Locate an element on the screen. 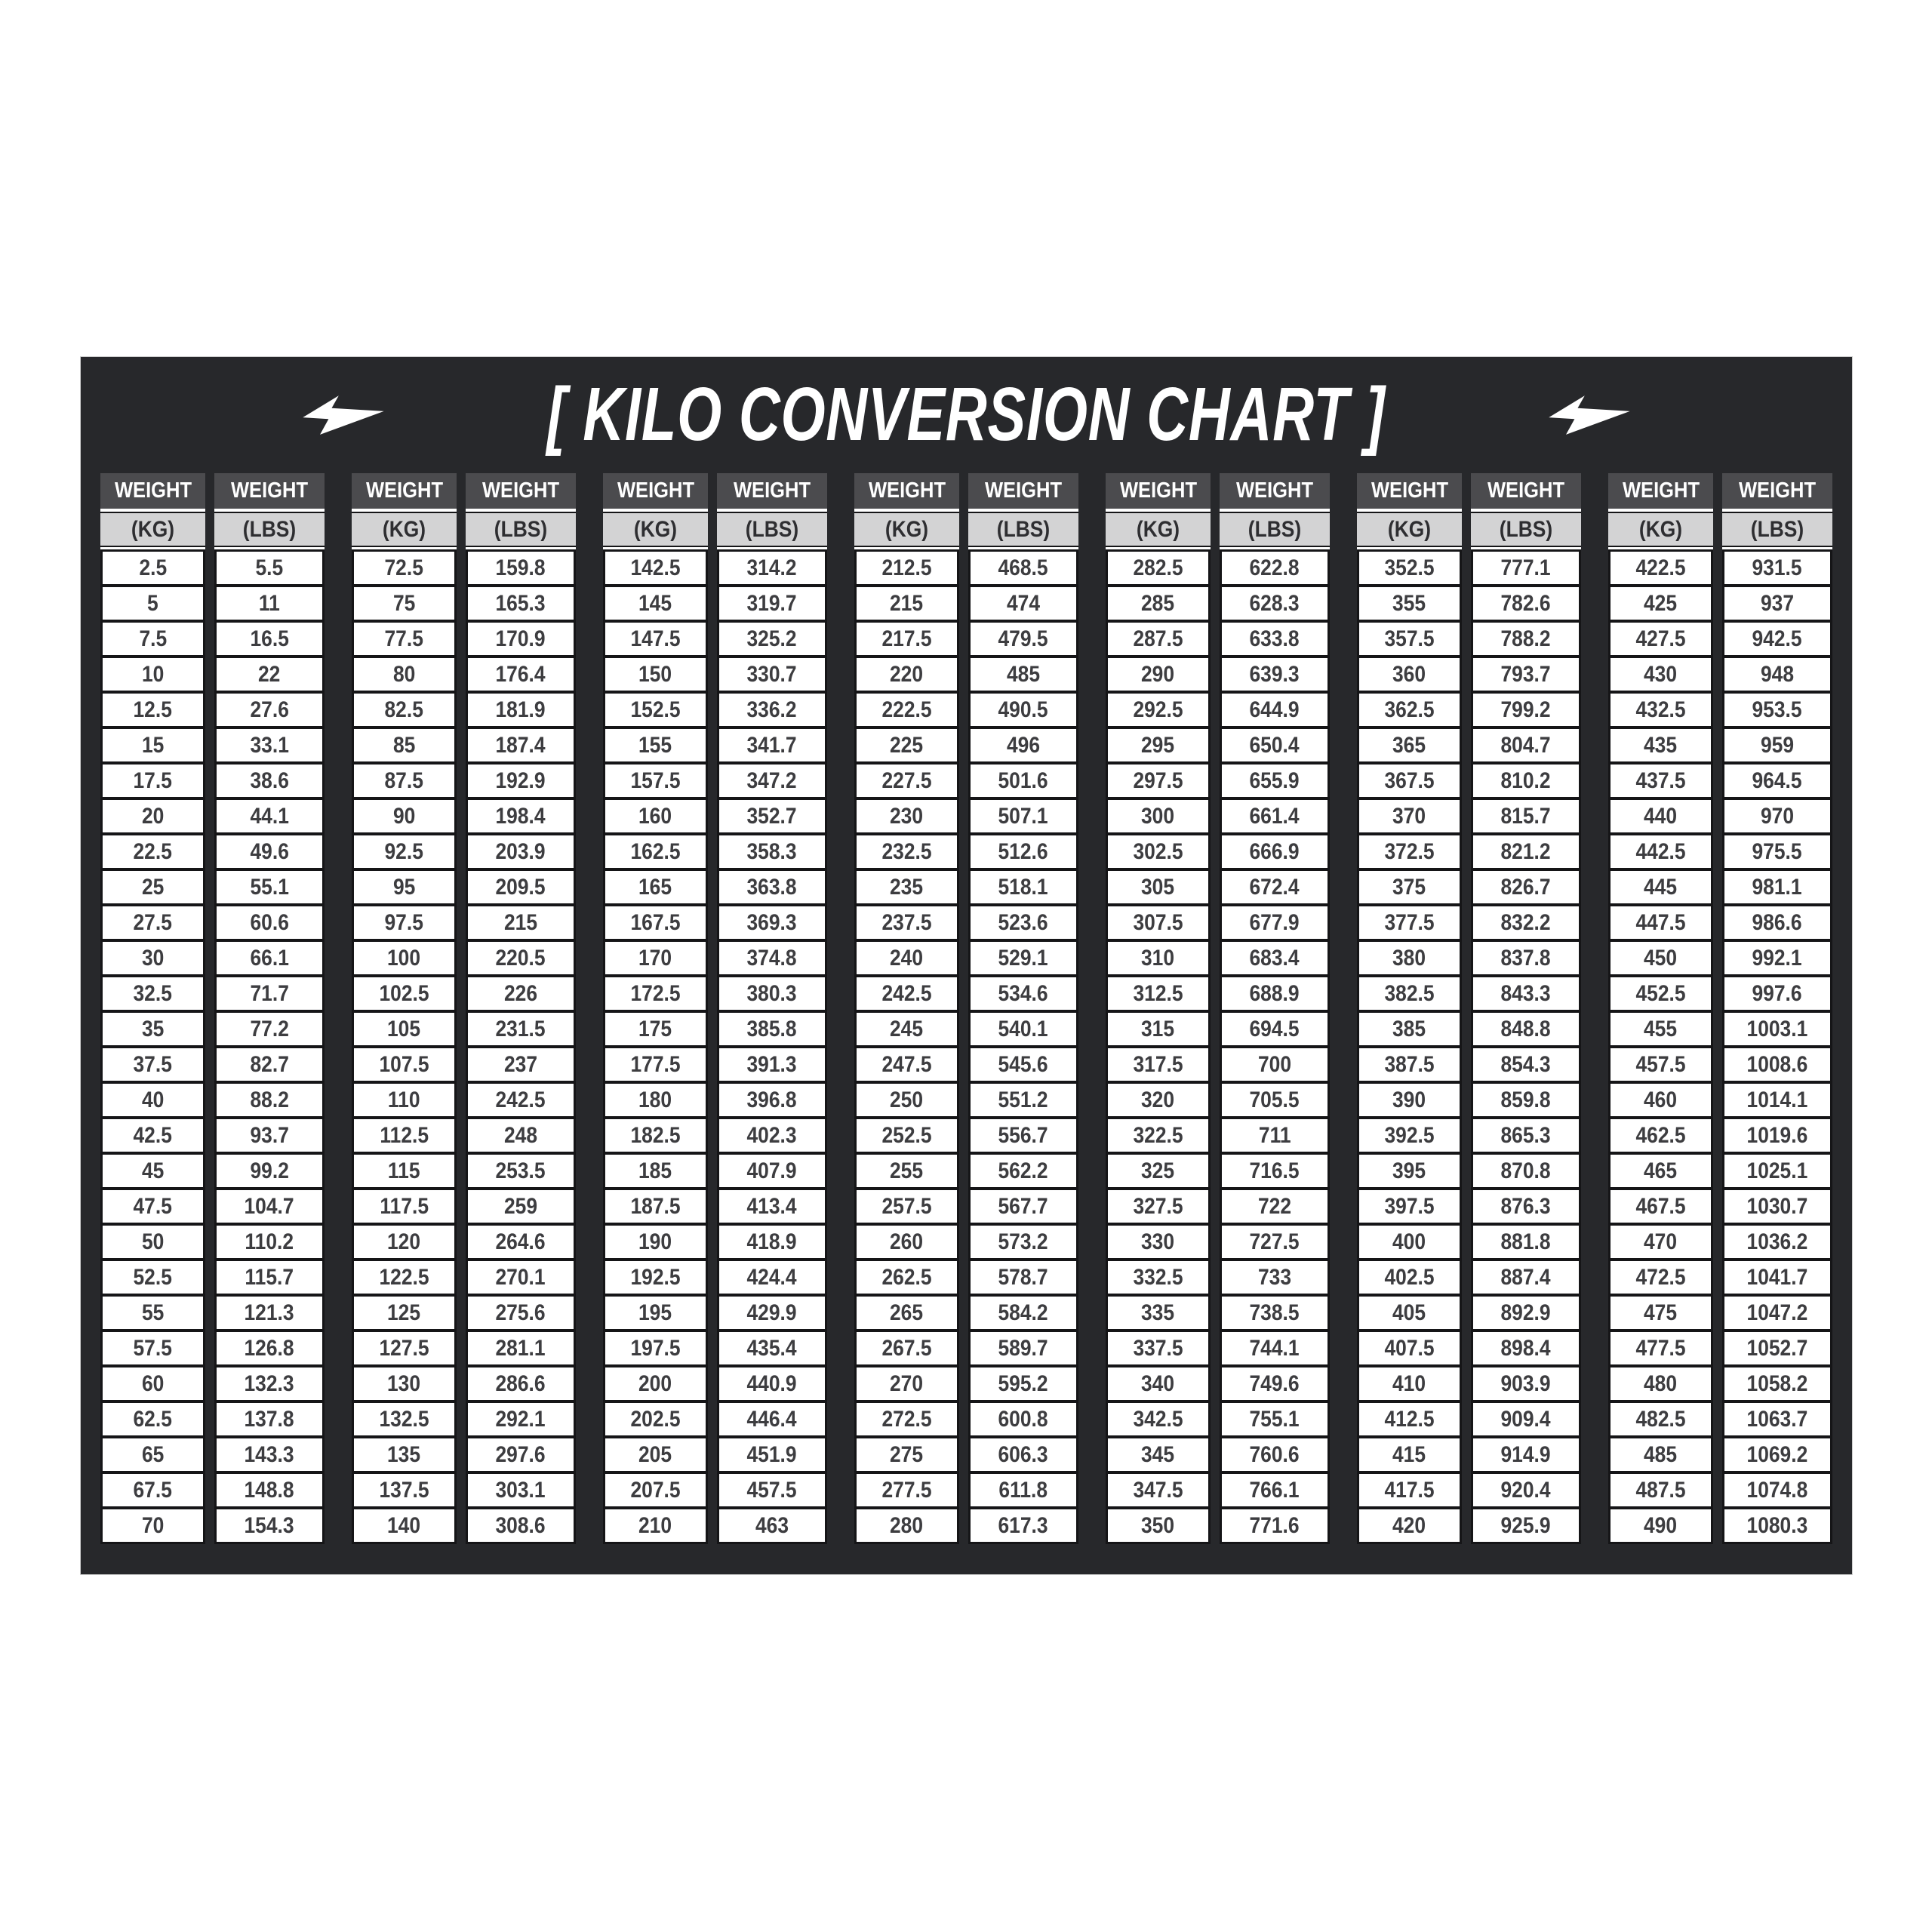 The height and width of the screenshot is (1932, 1932). value-cell-lbs-label: 242.5 is located at coordinates (520, 1099).